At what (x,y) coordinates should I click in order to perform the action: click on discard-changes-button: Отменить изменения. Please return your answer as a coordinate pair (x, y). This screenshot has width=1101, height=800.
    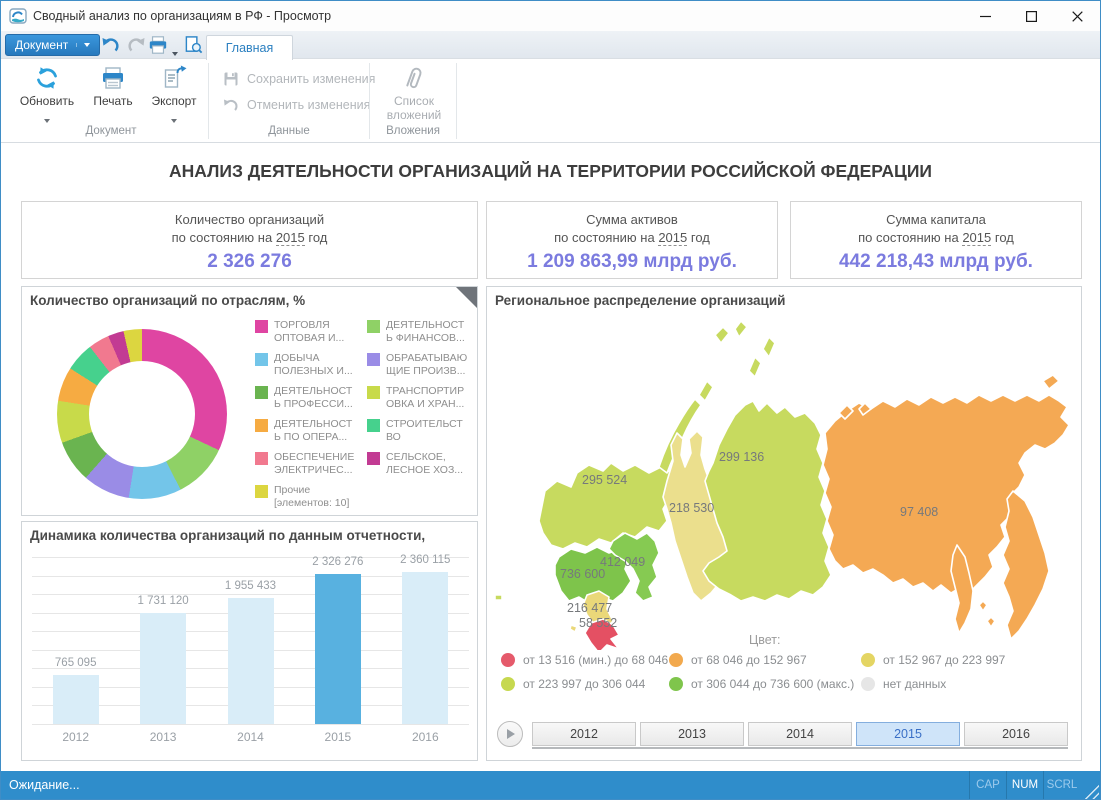
    Looking at the image, I should click on (296, 105).